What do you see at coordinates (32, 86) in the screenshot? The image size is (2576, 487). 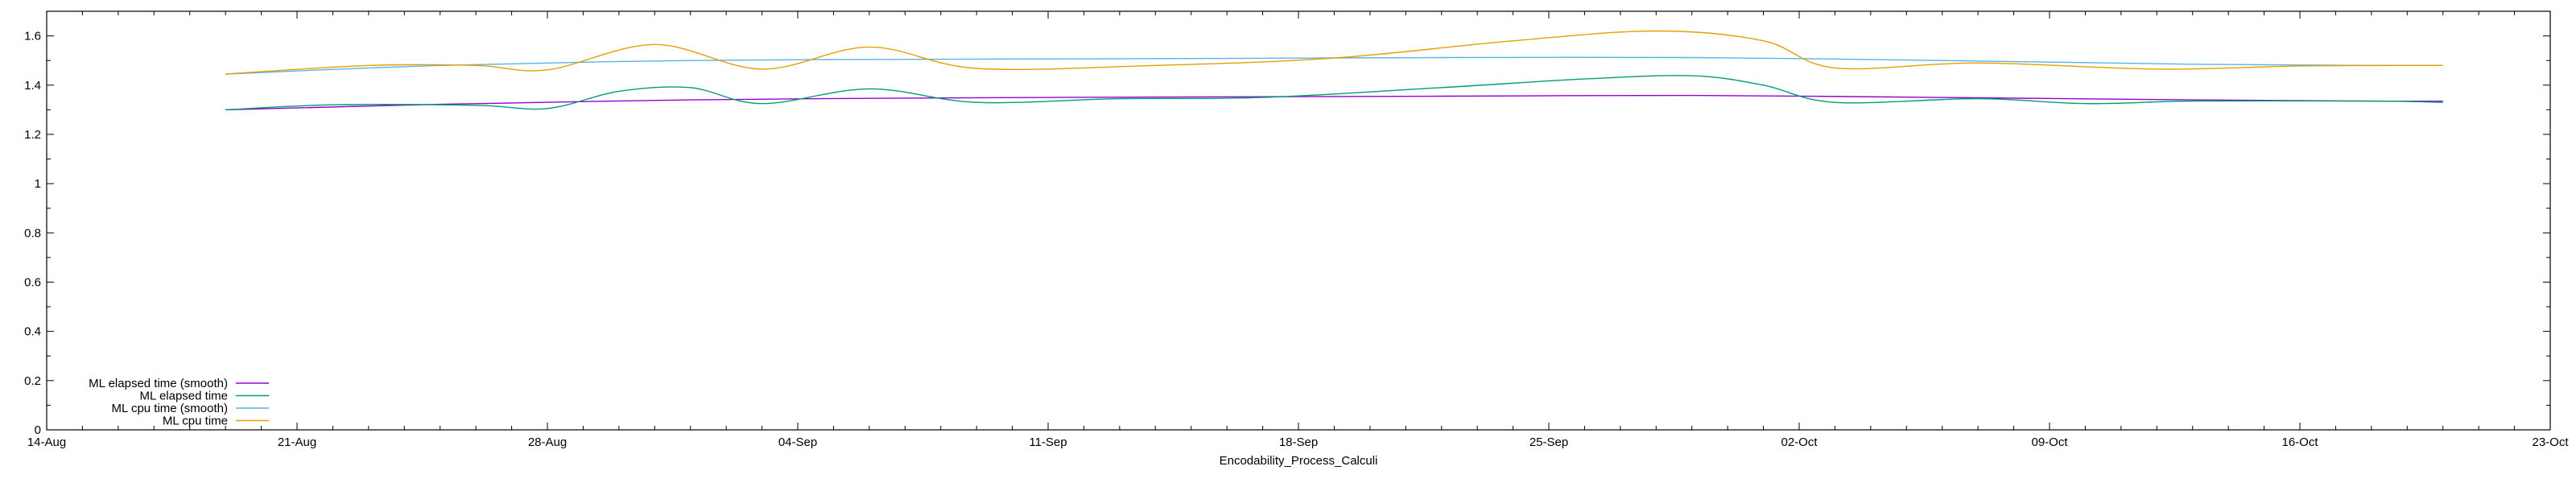 I see `y-tick-label: 1.4` at bounding box center [32, 86].